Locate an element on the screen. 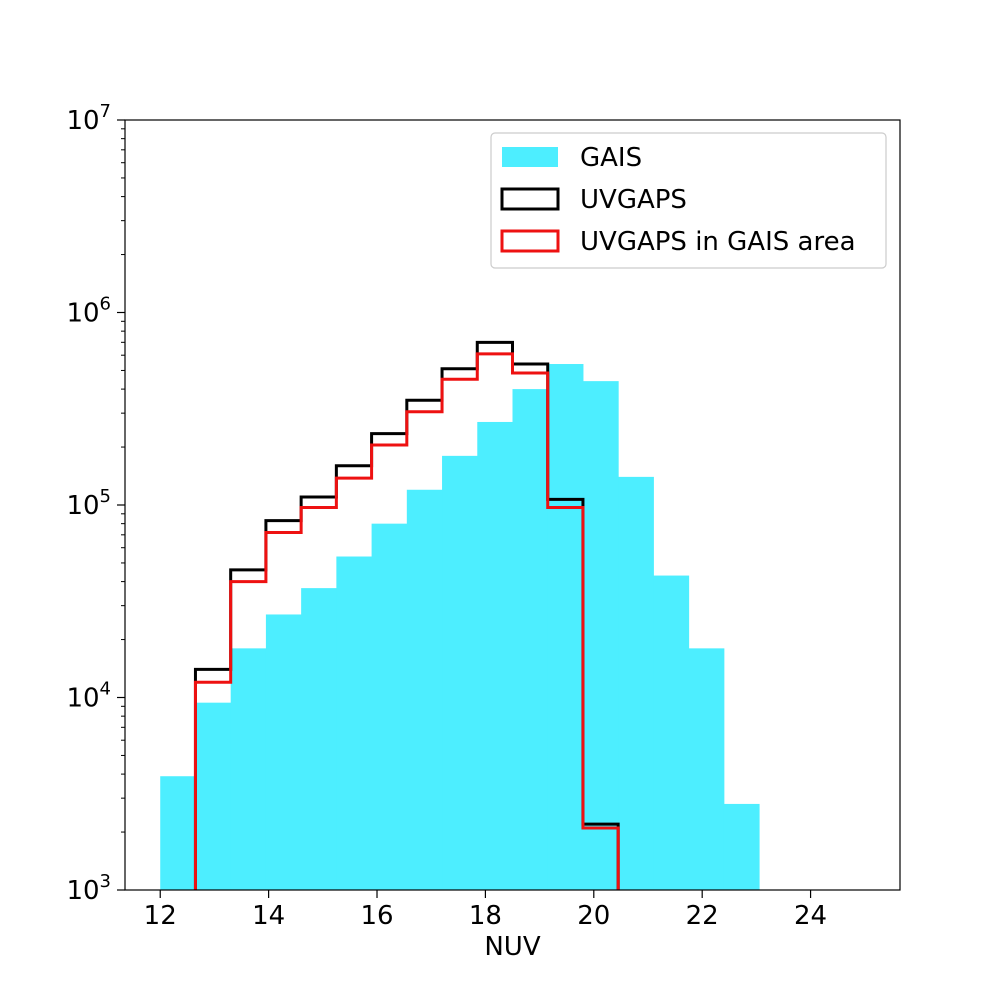 The height and width of the screenshot is (1000, 1000). x-tick-label: 20 is located at coordinates (593, 916).